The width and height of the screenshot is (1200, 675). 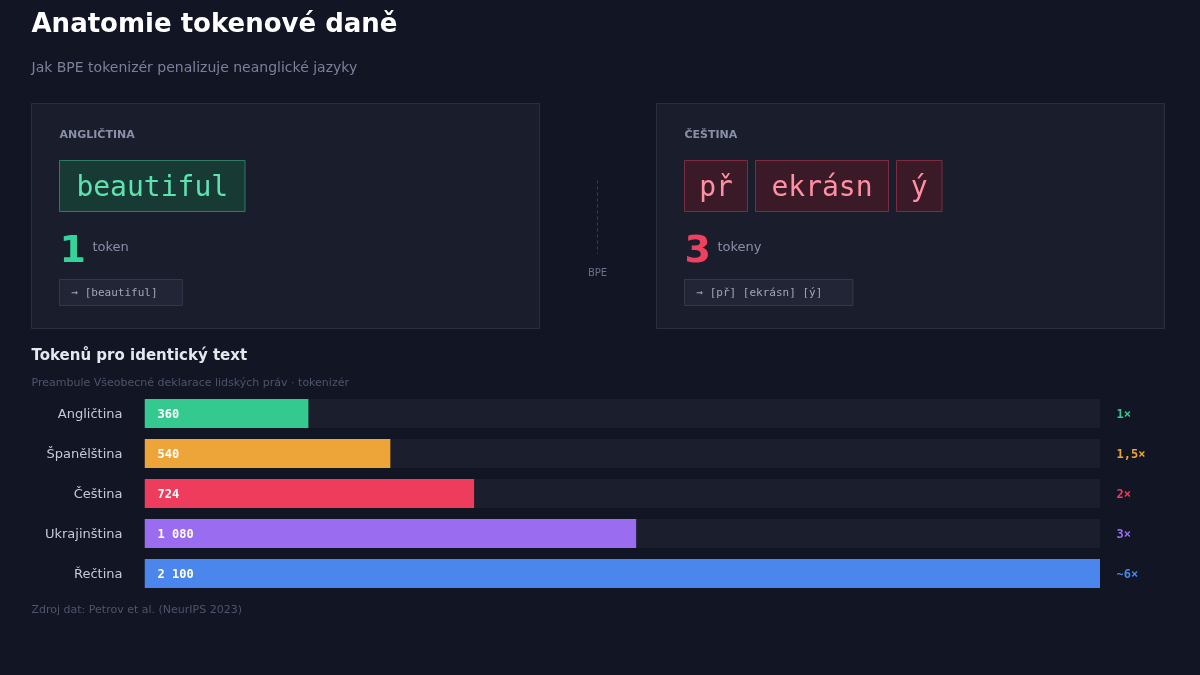 What do you see at coordinates (919, 186) in the screenshot?
I see `text: ý` at bounding box center [919, 186].